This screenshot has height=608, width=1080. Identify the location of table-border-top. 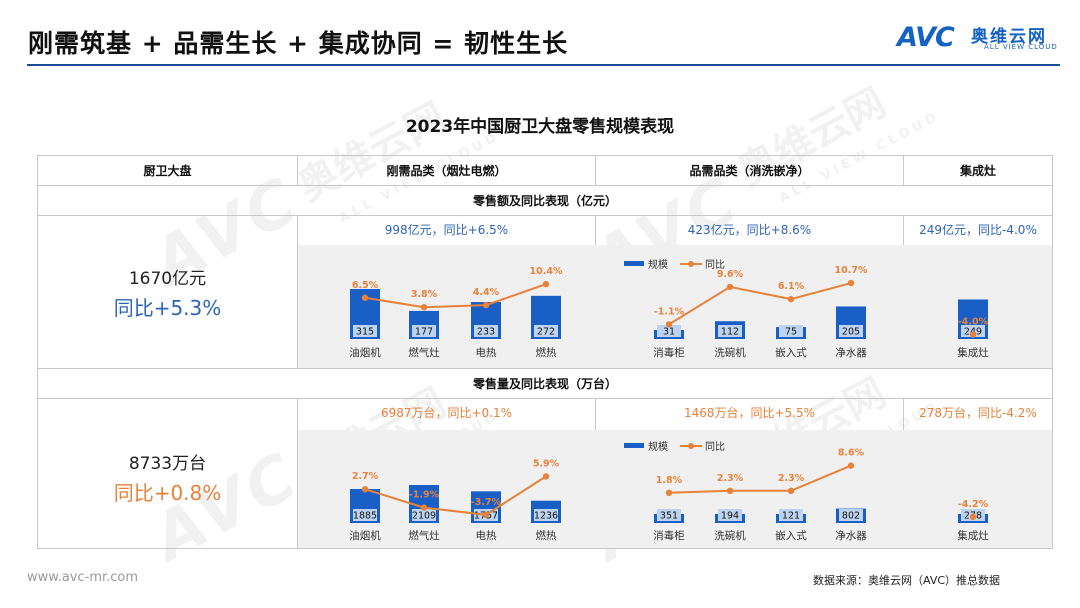
(545, 155).